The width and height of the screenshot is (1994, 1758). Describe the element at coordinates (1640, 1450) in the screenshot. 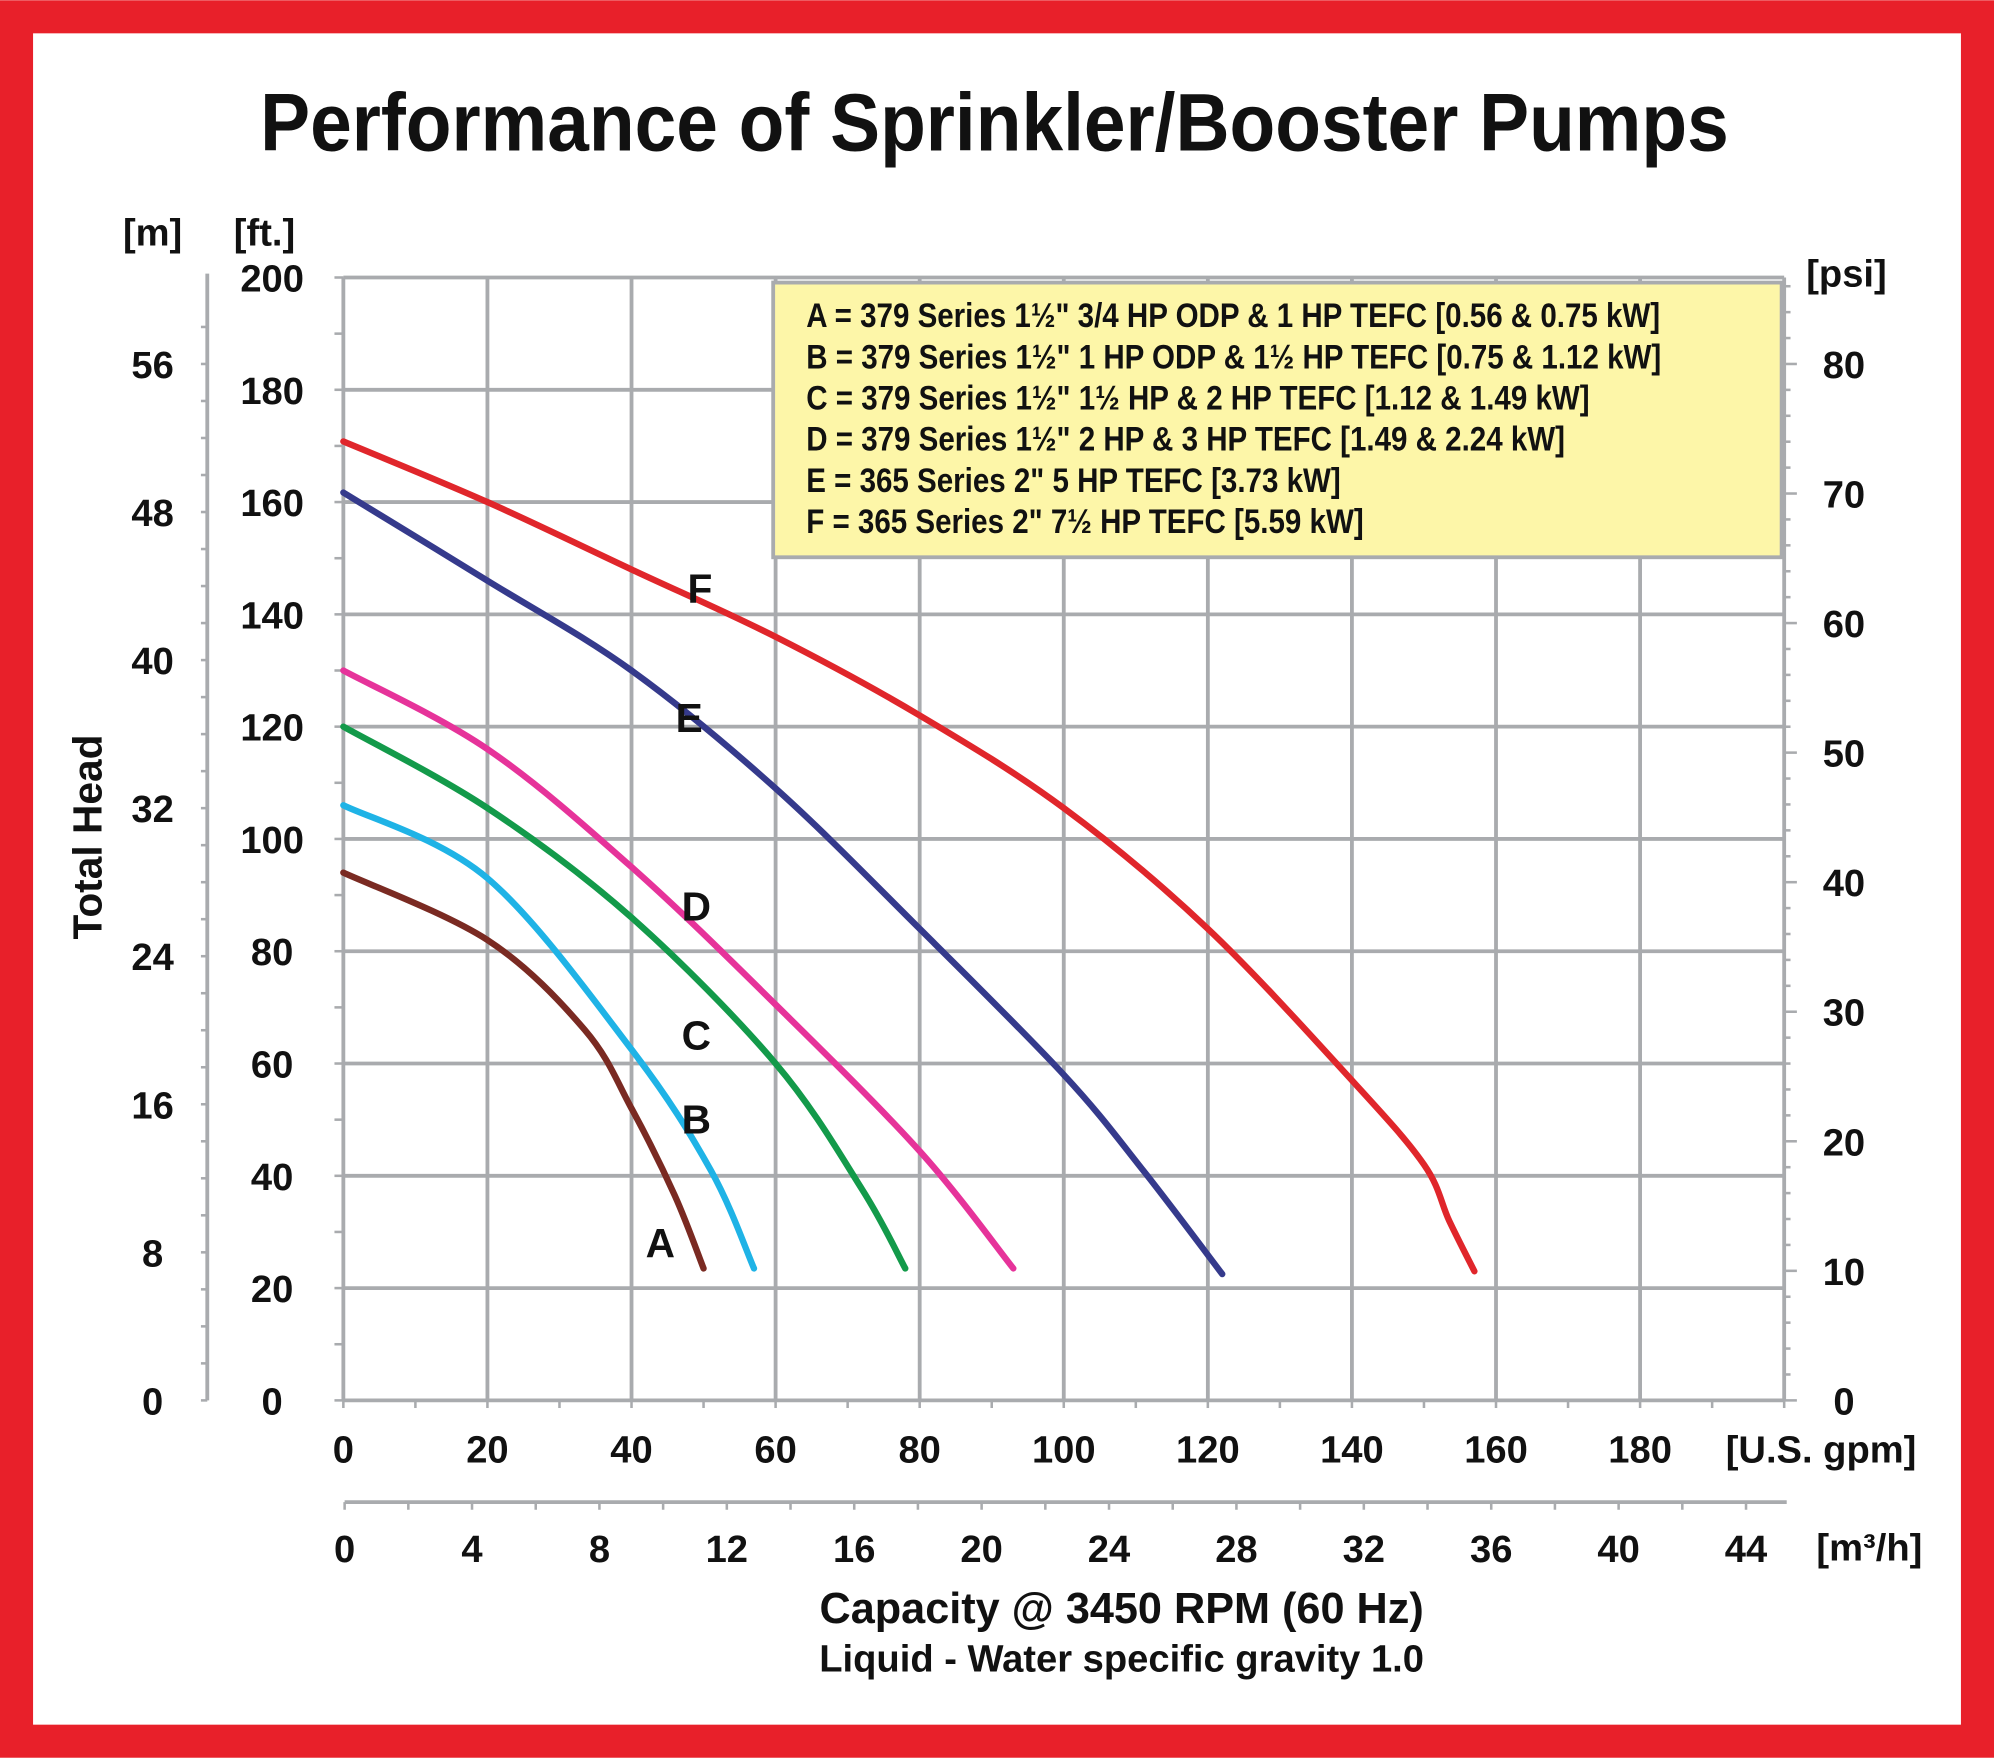

I see `x-tick-gpm: 180` at that location.